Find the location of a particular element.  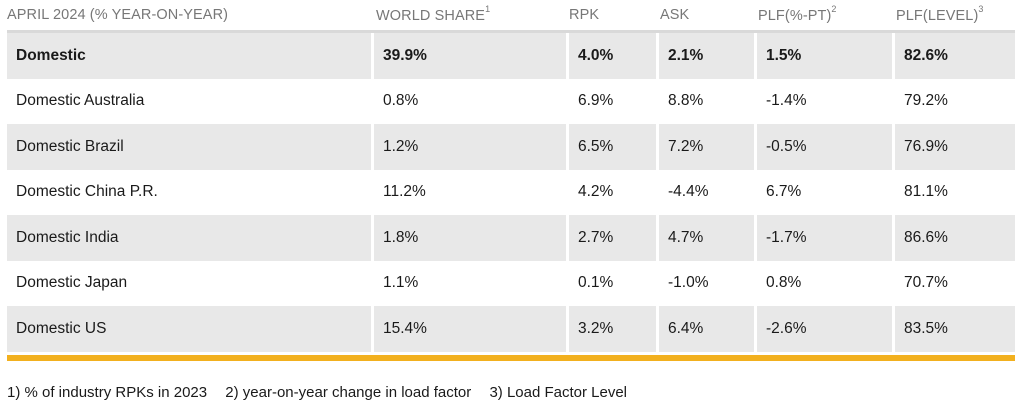

cell-market: Domestic Australia is located at coordinates (80, 101).